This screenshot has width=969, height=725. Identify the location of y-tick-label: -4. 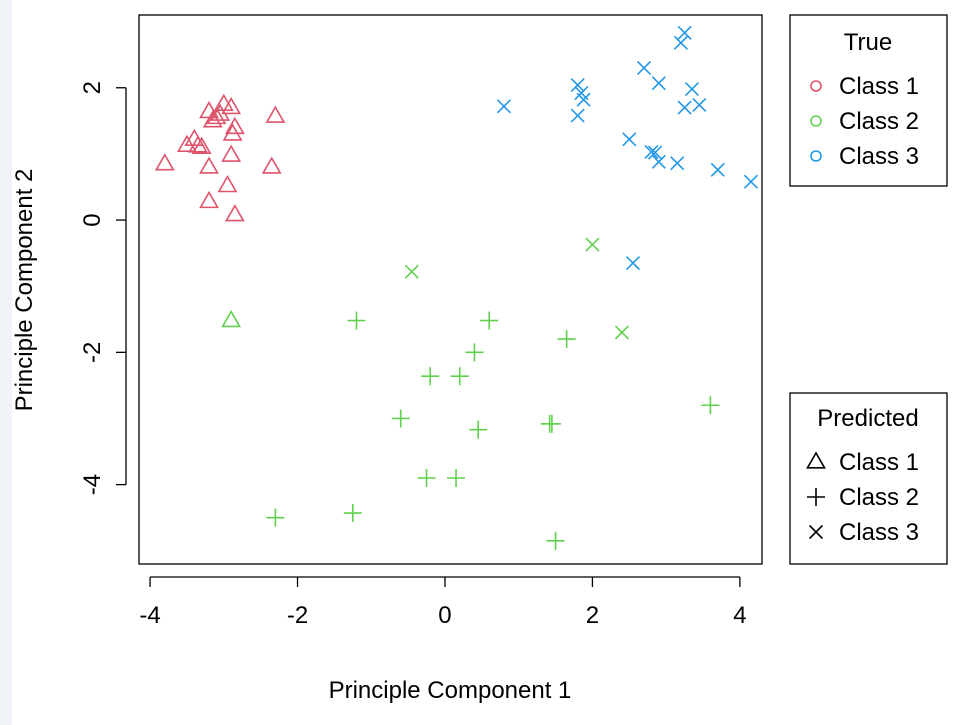
(92, 484).